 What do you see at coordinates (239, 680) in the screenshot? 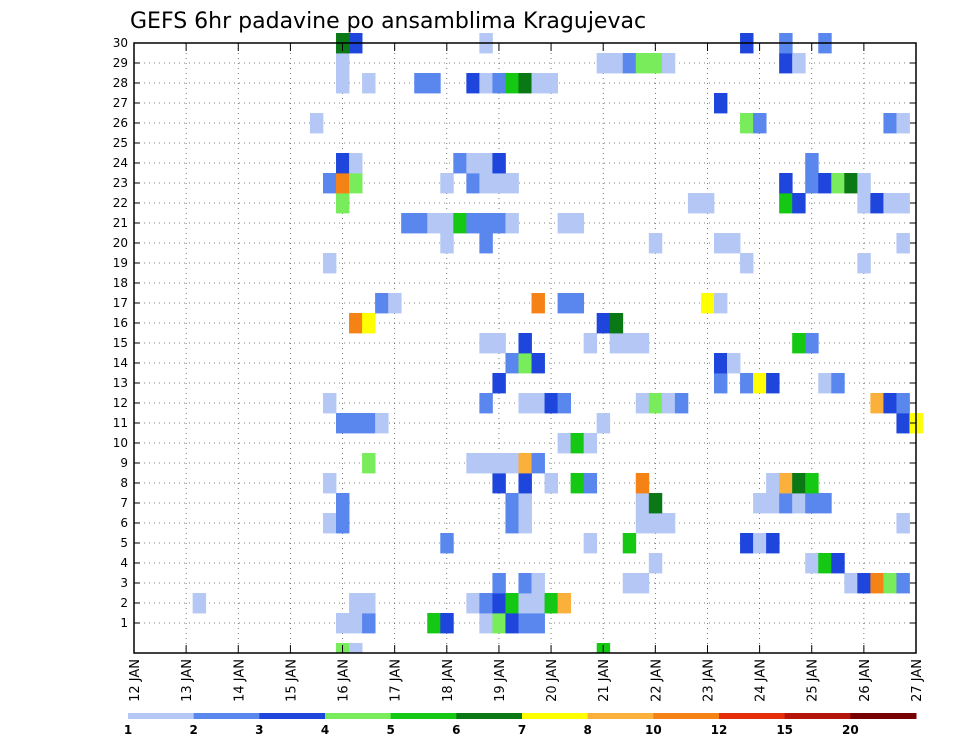
I see `x-tick-label: 14 JAN` at bounding box center [239, 680].